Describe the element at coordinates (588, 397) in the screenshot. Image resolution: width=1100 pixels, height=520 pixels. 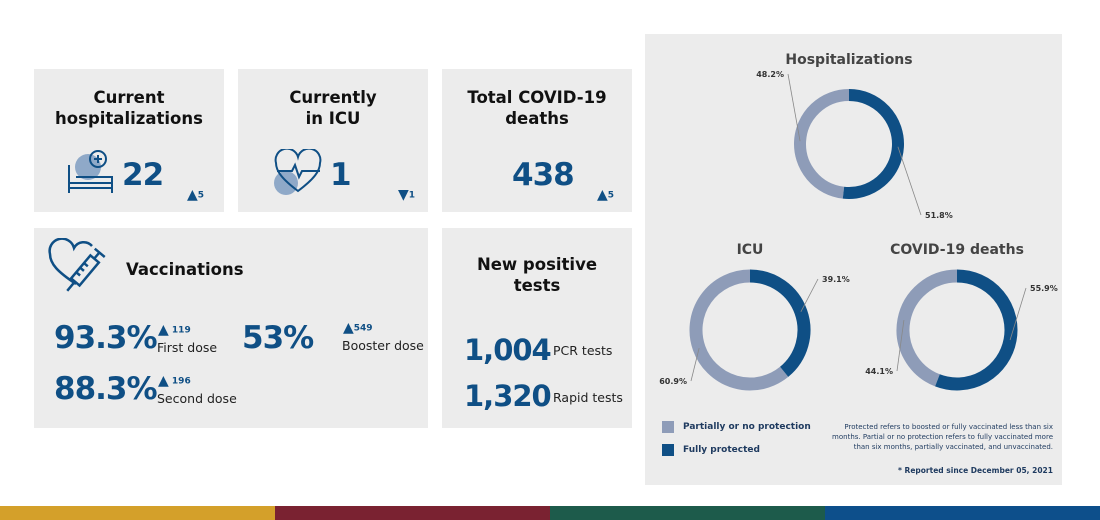
I see `rapid-label: Rapid tests` at that location.